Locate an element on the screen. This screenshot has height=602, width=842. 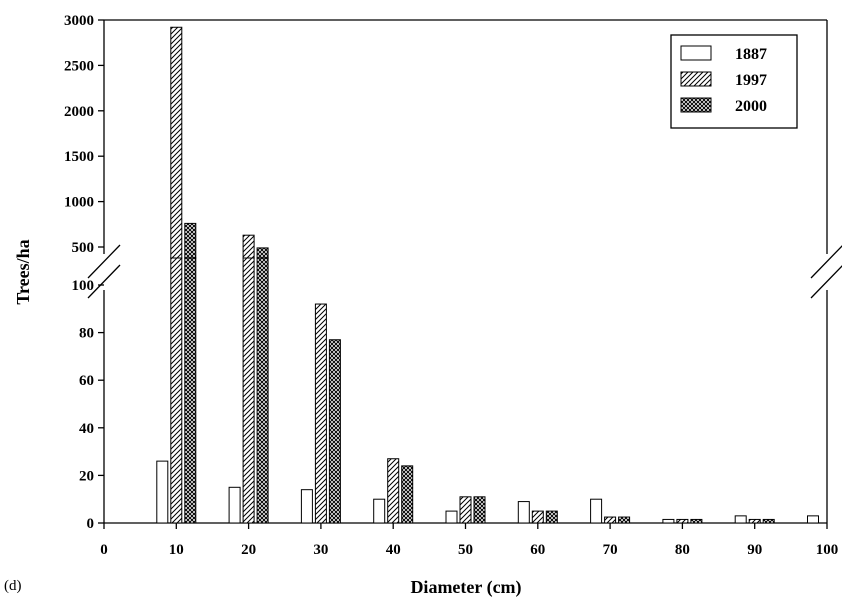
legend-swatch-2000 is located at coordinates (696, 105).